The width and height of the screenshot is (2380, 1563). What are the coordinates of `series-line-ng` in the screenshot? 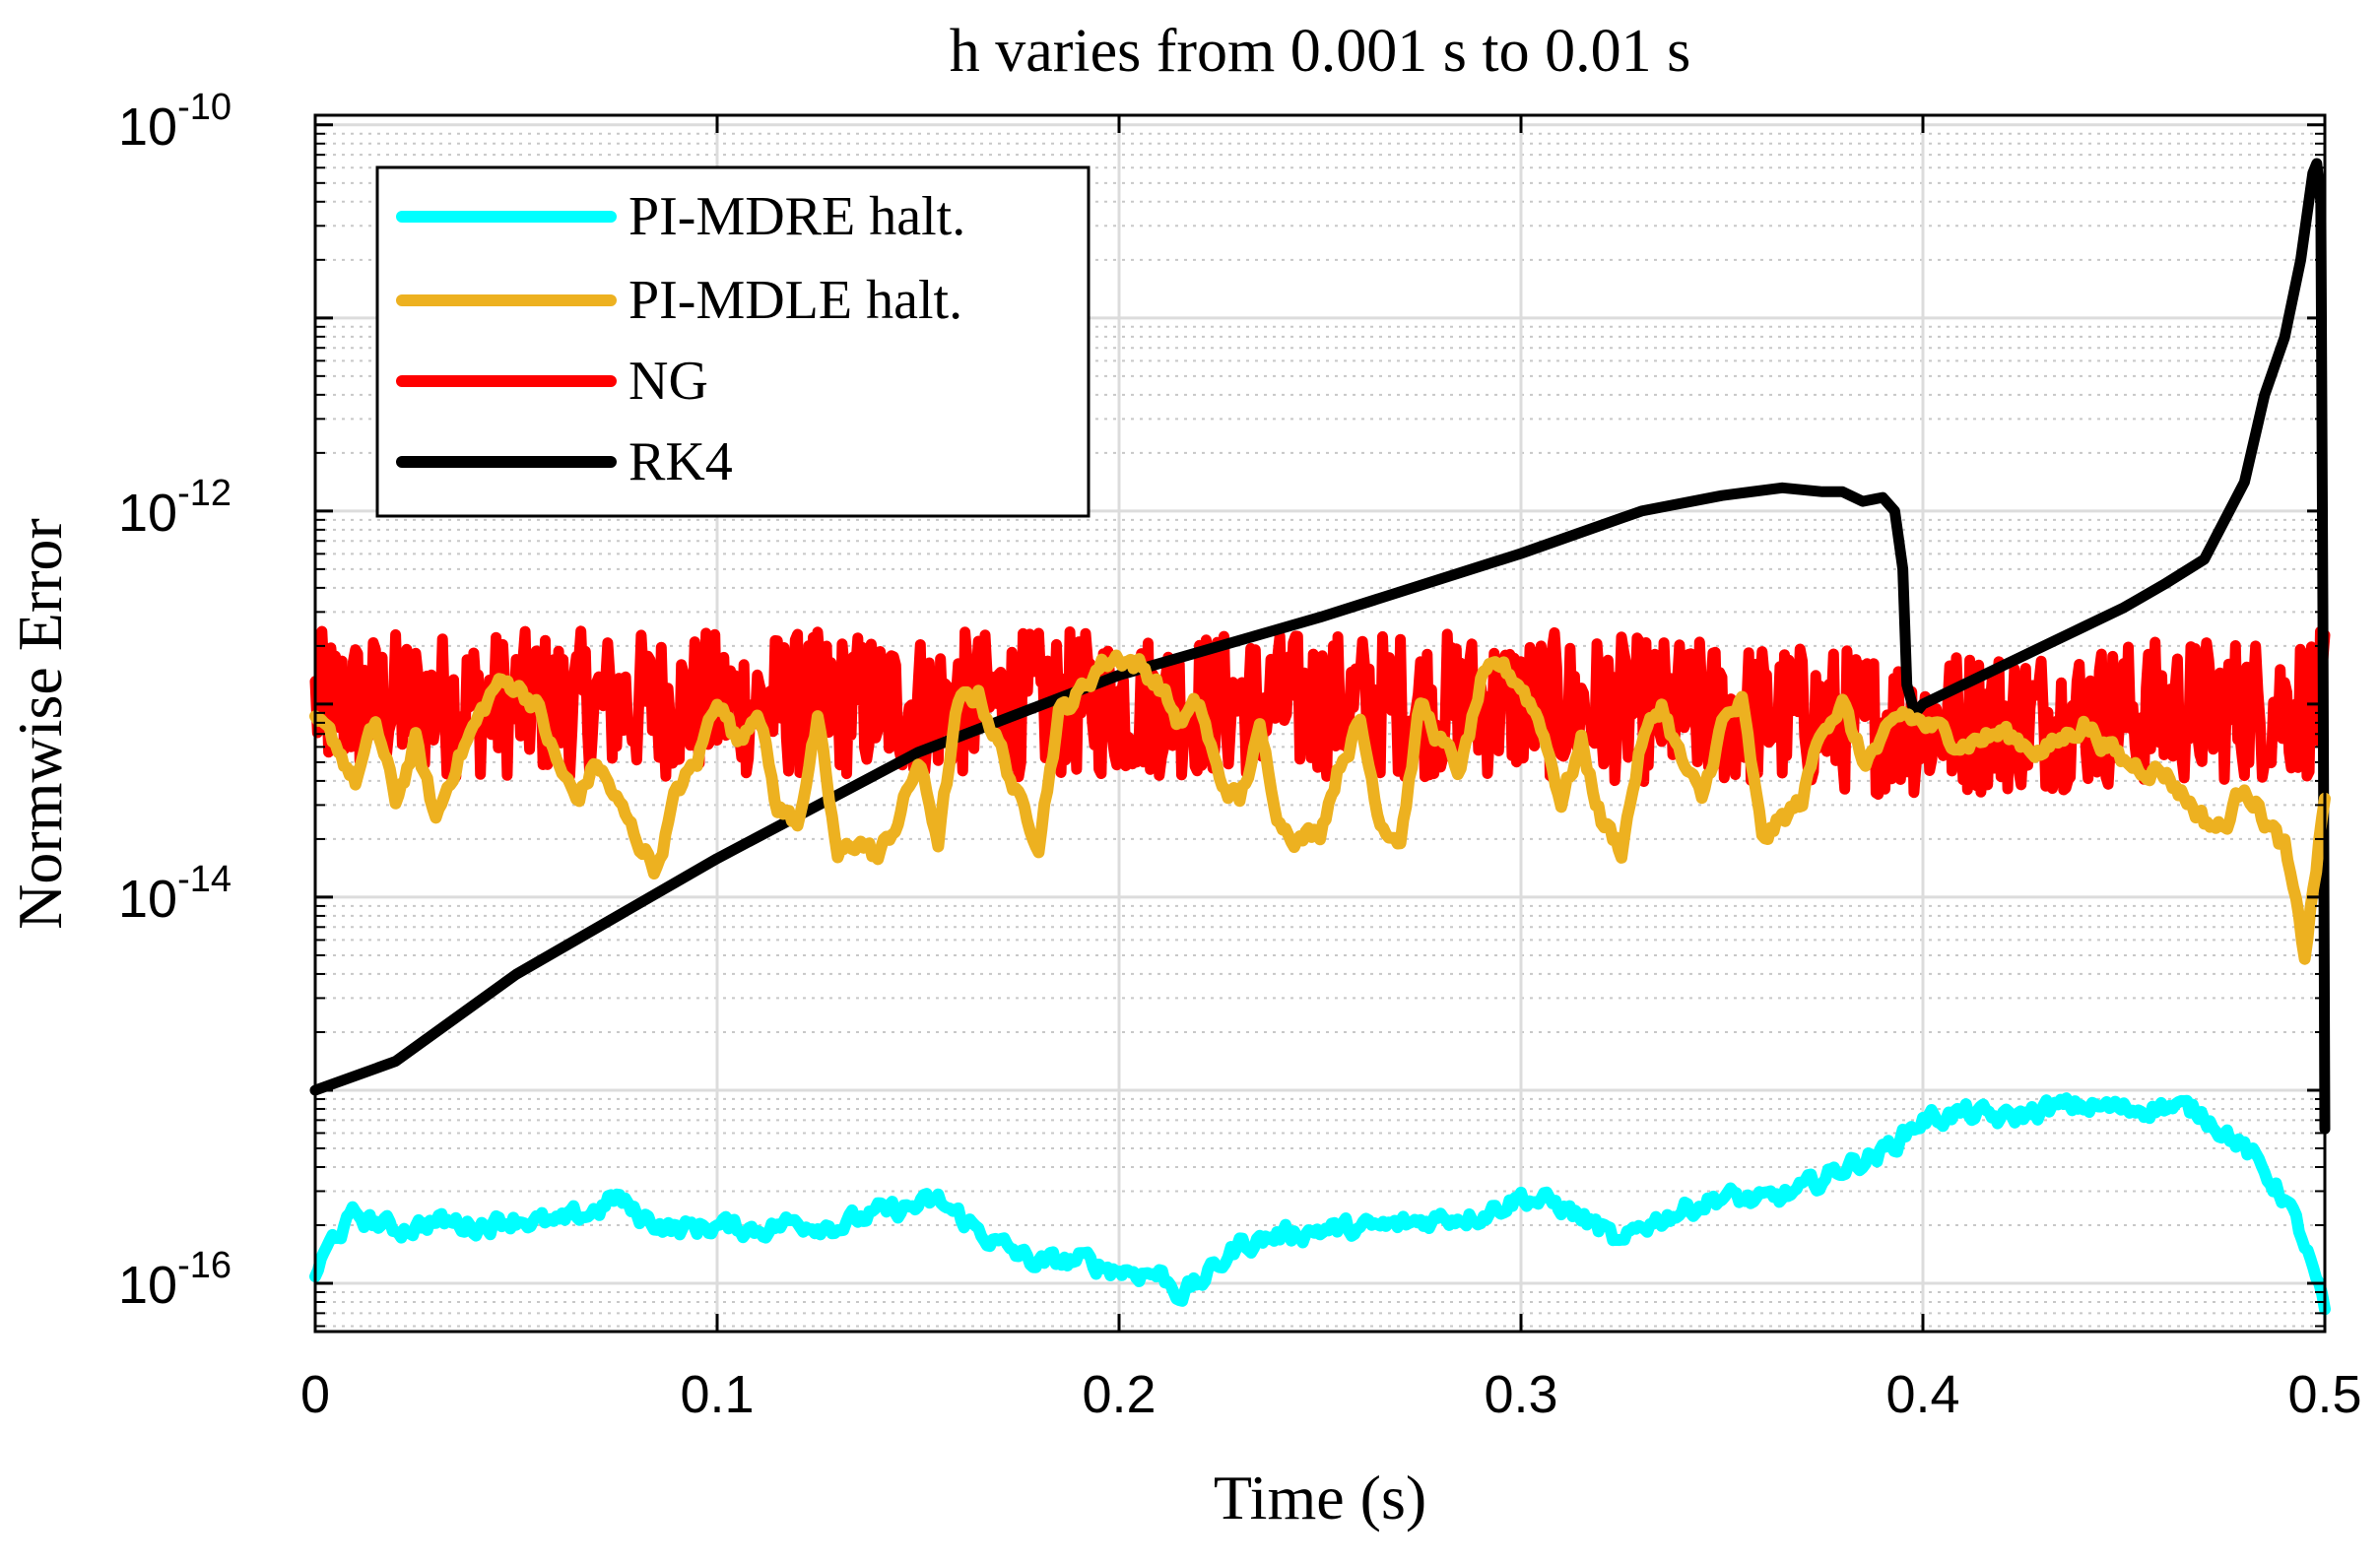 It's located at (1320, 712).